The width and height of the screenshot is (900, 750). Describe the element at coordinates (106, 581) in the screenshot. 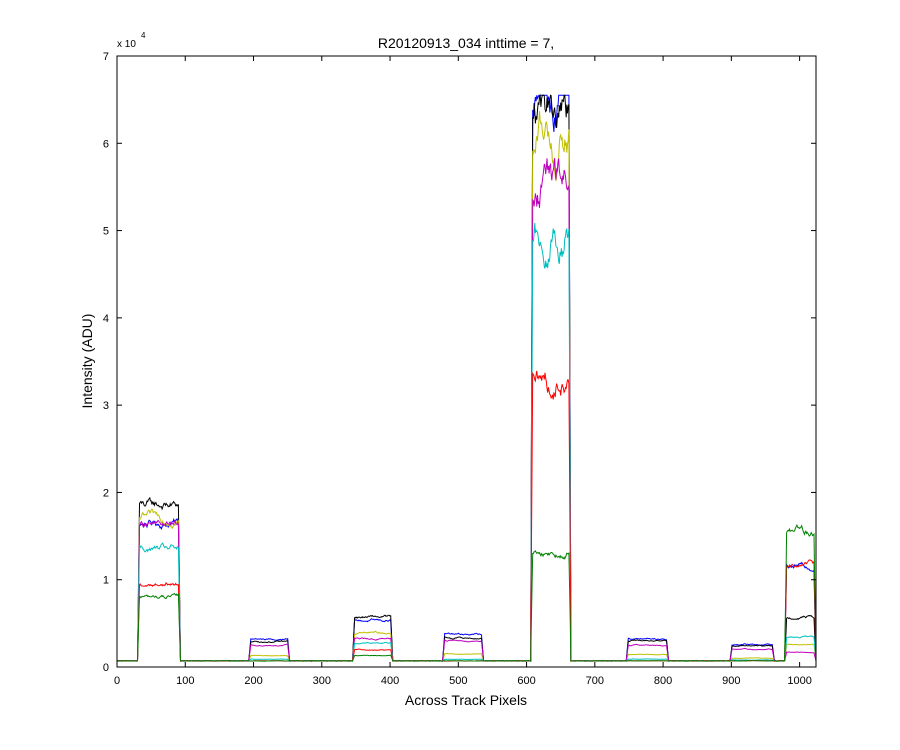

I see `y-tick-label: 1` at that location.